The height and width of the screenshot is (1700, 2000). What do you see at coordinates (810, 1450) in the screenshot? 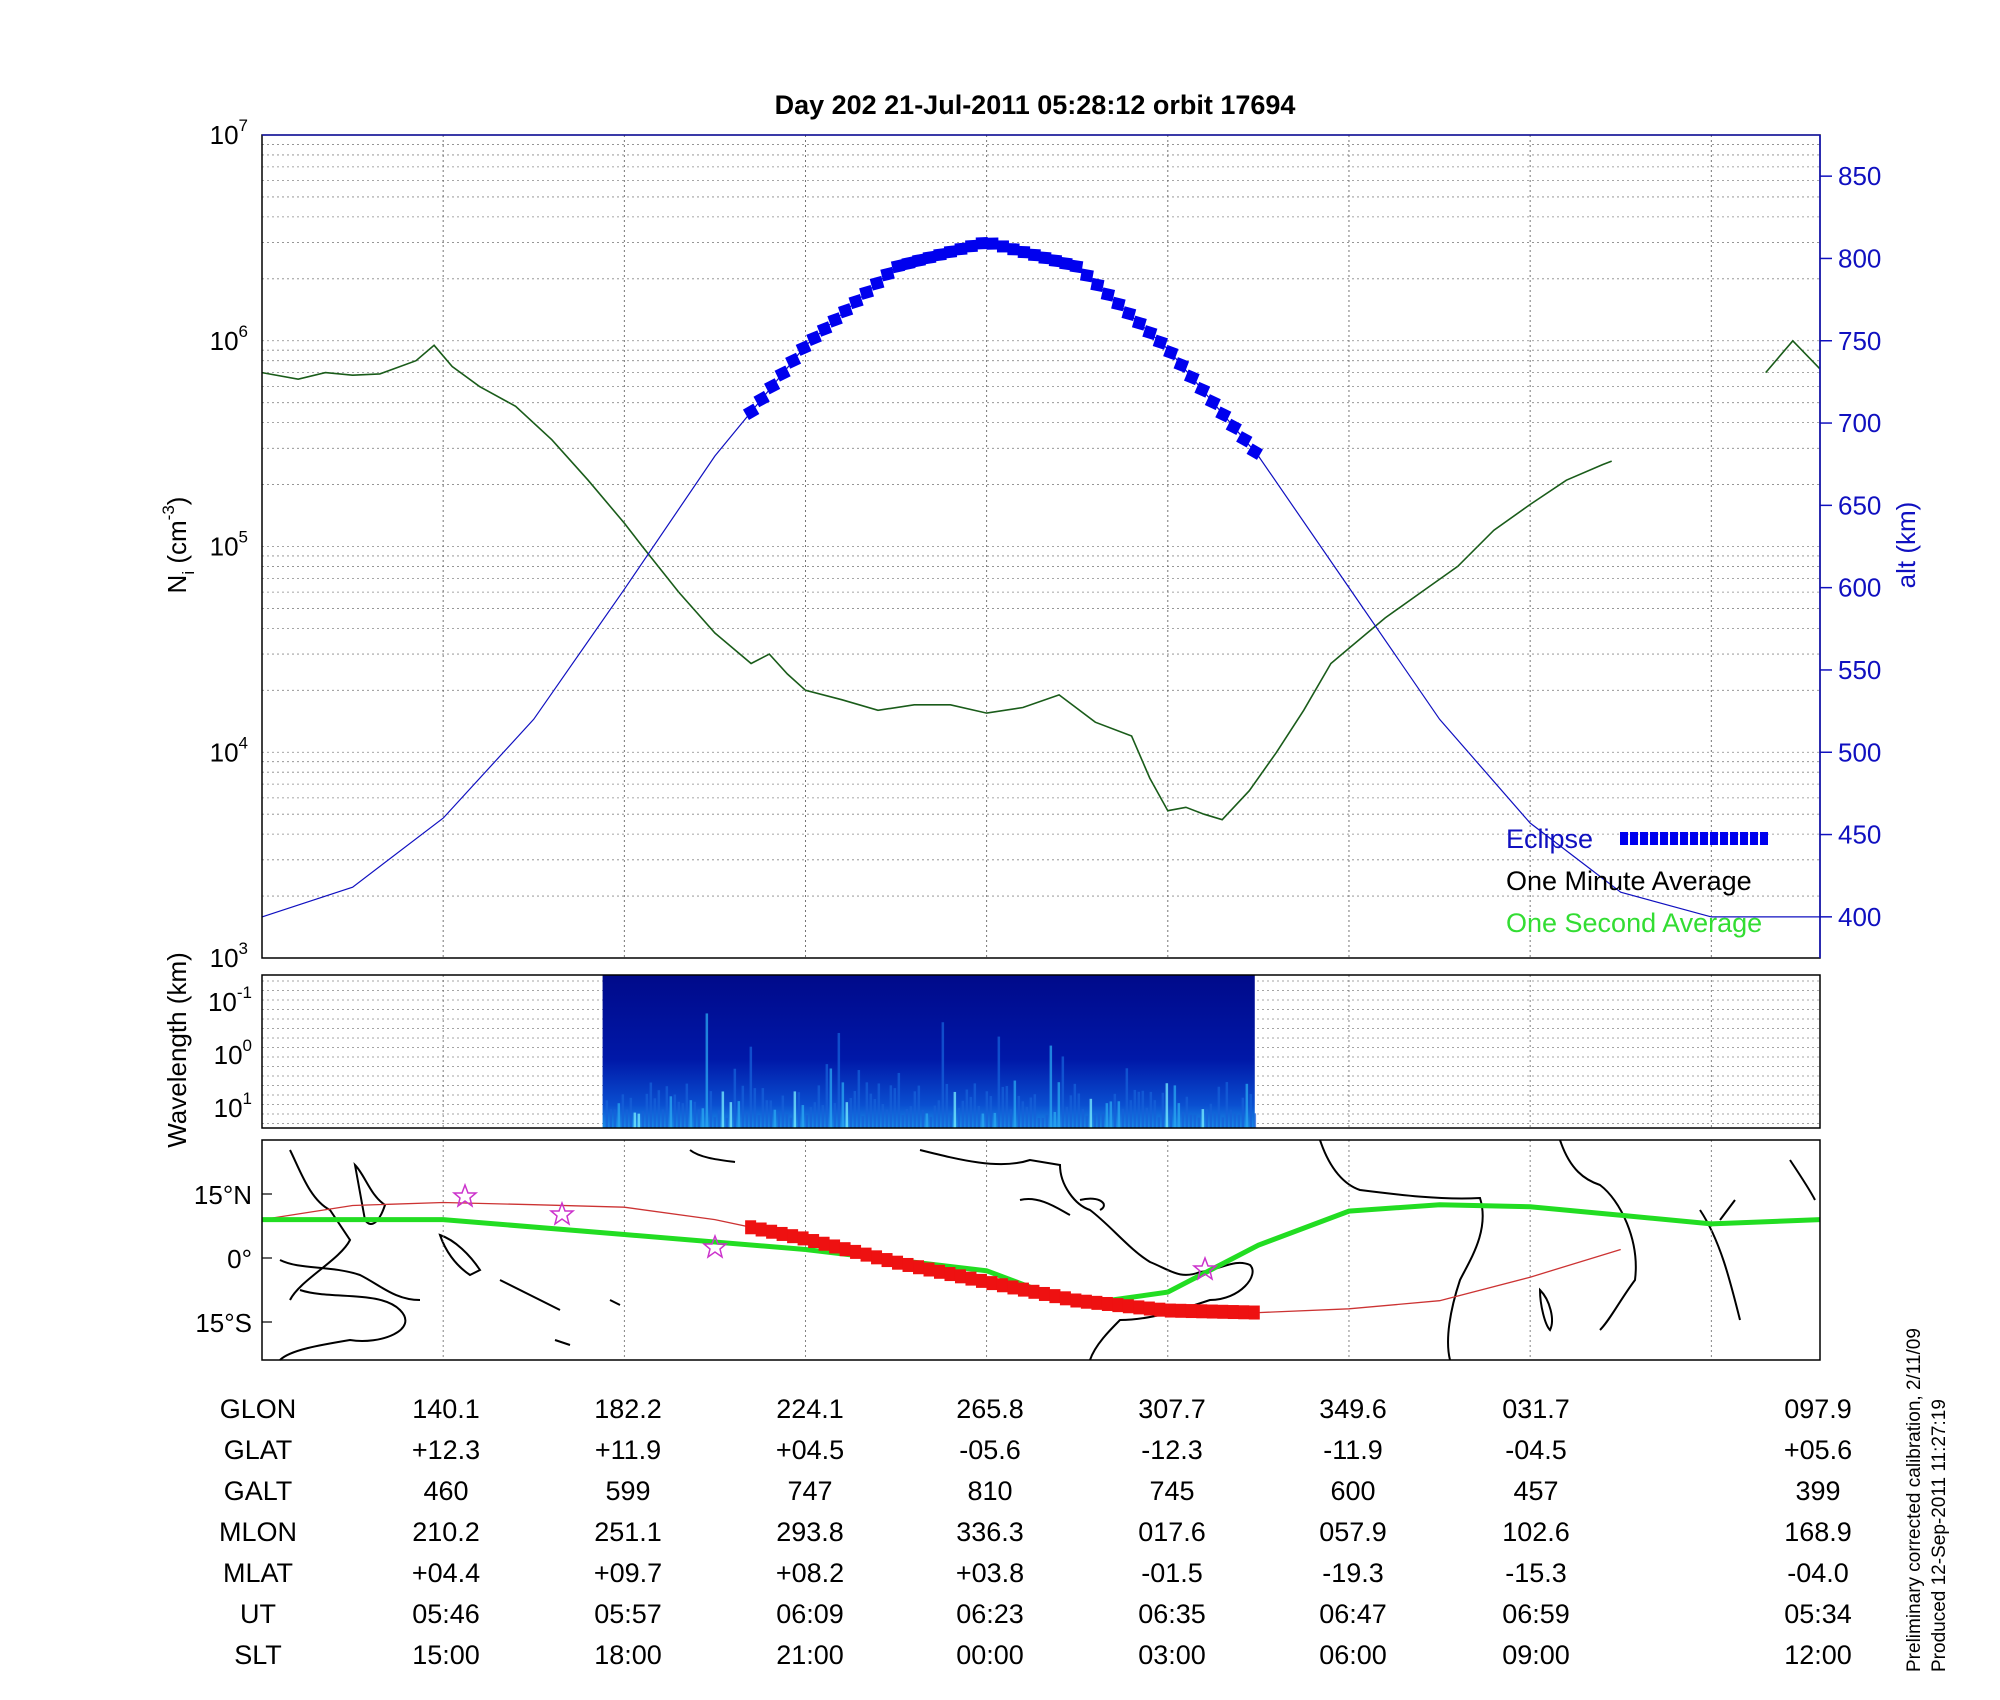
I see `table-cell: +04.5` at bounding box center [810, 1450].